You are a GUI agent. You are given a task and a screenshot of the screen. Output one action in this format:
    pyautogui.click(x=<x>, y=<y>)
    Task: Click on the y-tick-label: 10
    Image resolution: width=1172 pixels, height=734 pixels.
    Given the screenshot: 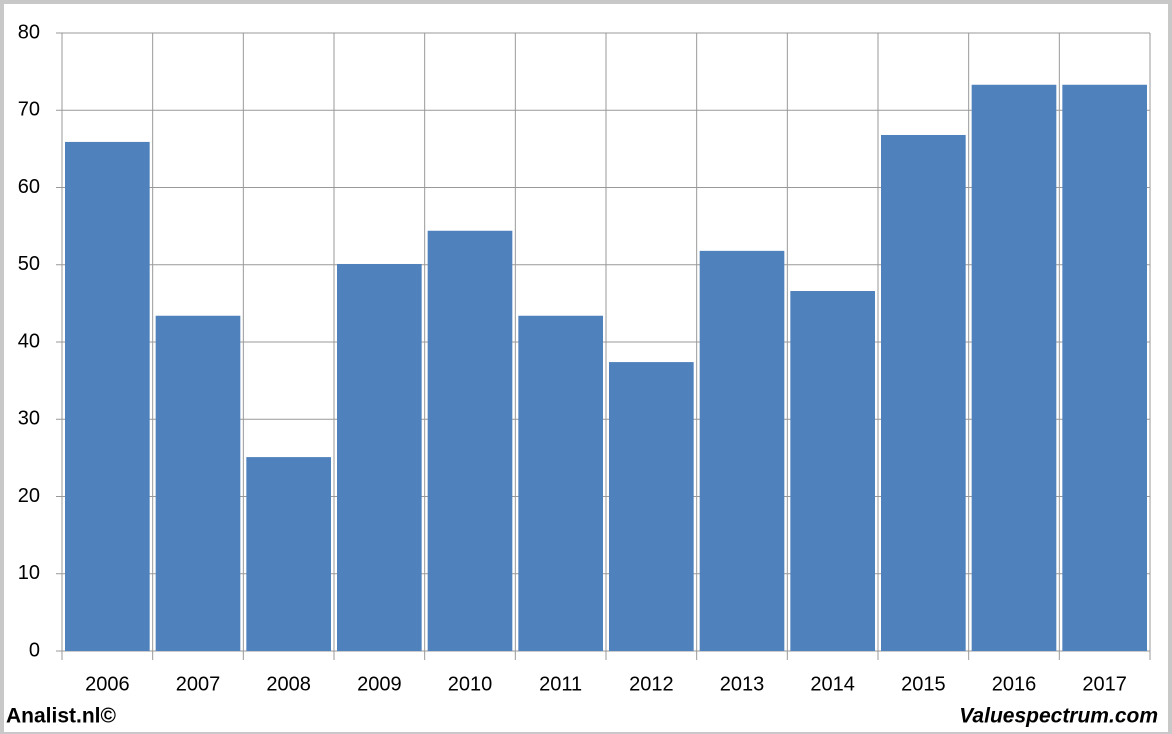 What is the action you would take?
    pyautogui.click(x=29, y=573)
    